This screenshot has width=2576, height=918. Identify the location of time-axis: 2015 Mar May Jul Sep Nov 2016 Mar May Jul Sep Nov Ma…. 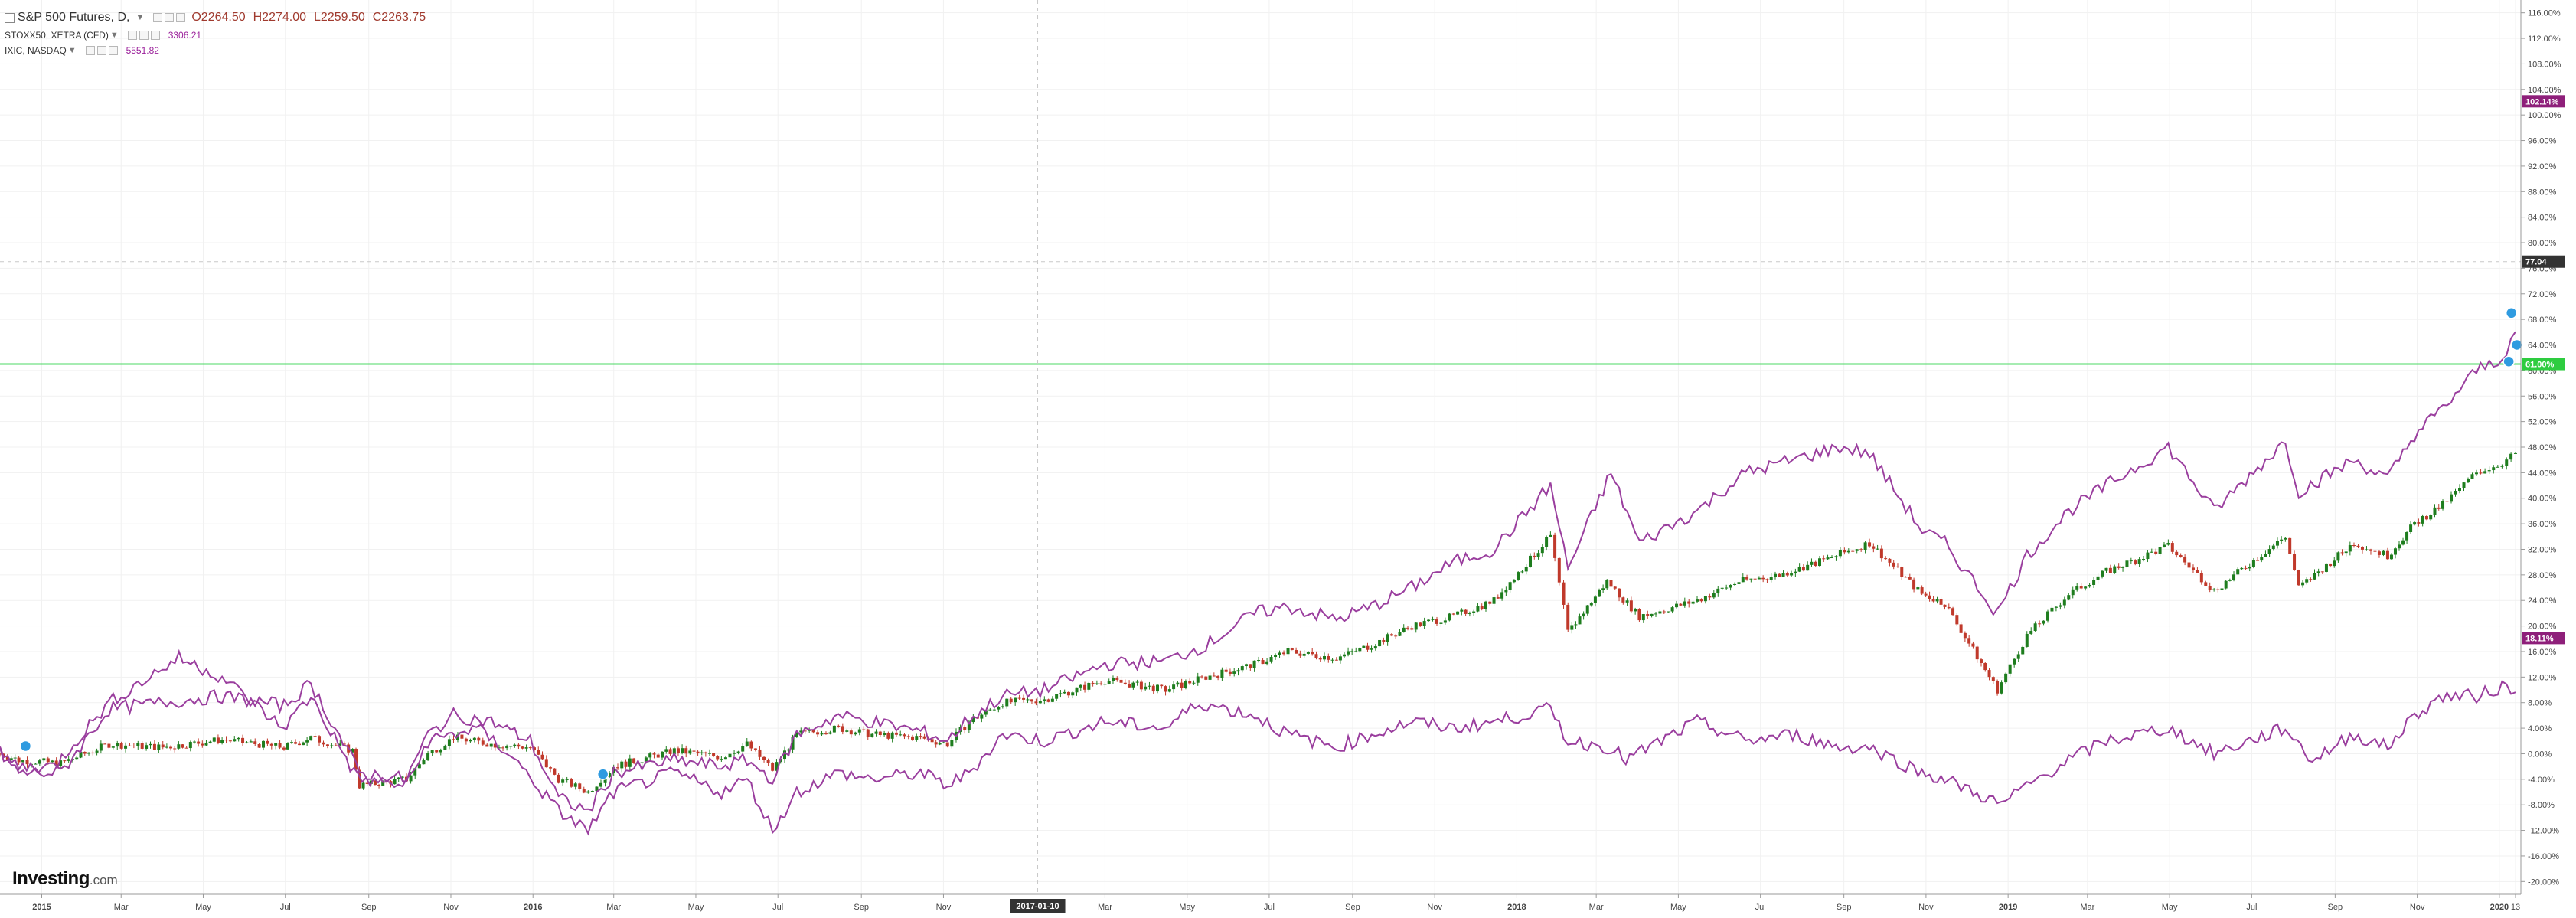
(1276, 903).